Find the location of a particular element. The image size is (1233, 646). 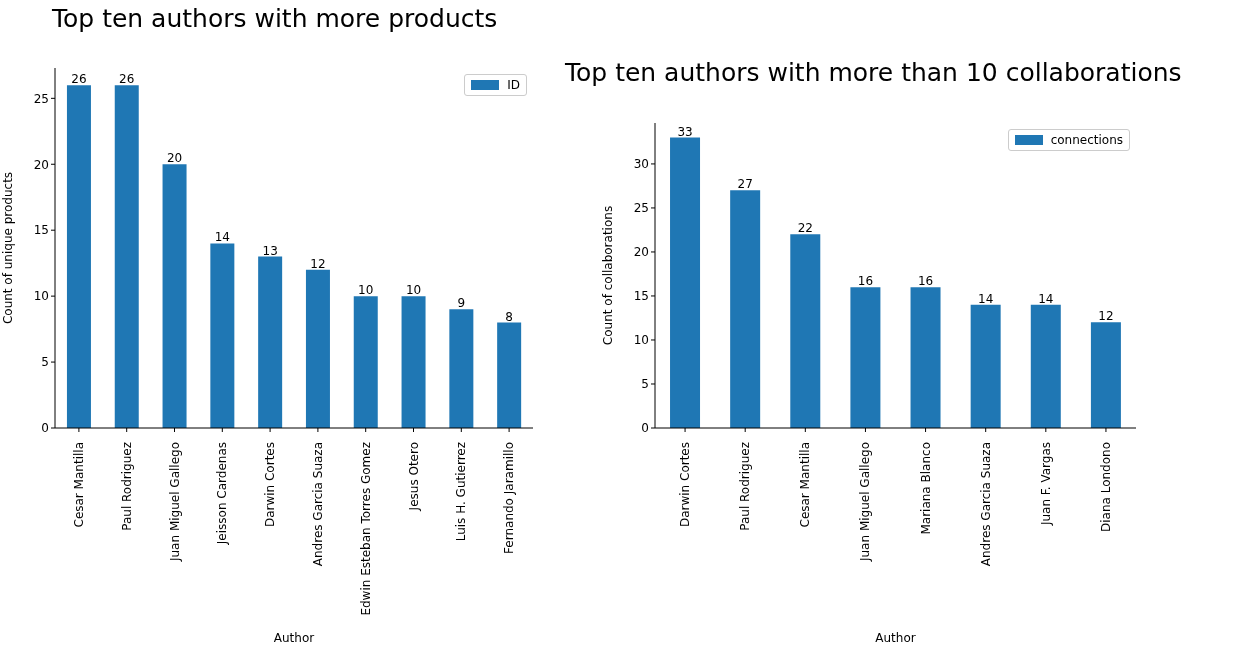

chart-title: Top ten authors with more than 10 collaborations is located at coordinates (873, 72).